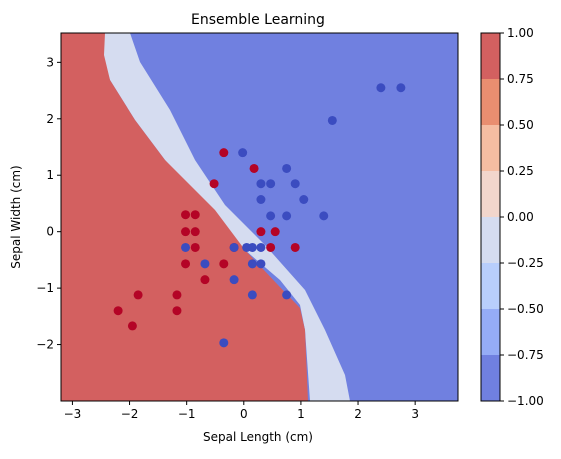 Image resolution: width=561 pixels, height=459 pixels. I want to click on y-tick-label: −2, so click(45, 345).